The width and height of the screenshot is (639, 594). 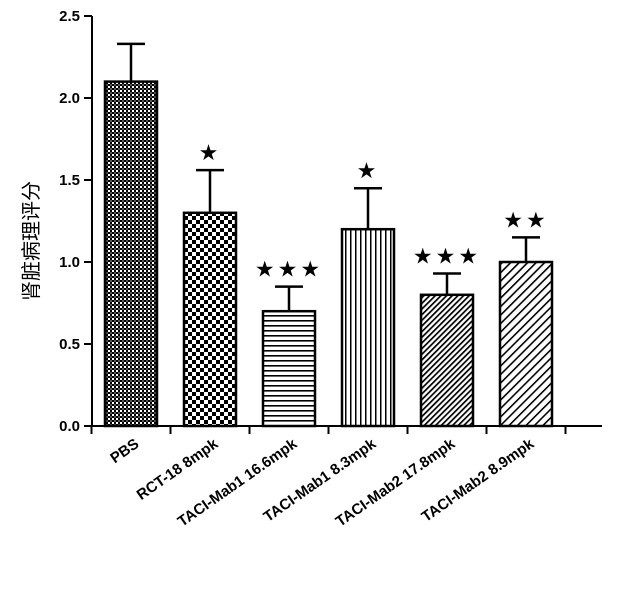 I want to click on significance-stars: ★★, so click(x=525, y=220).